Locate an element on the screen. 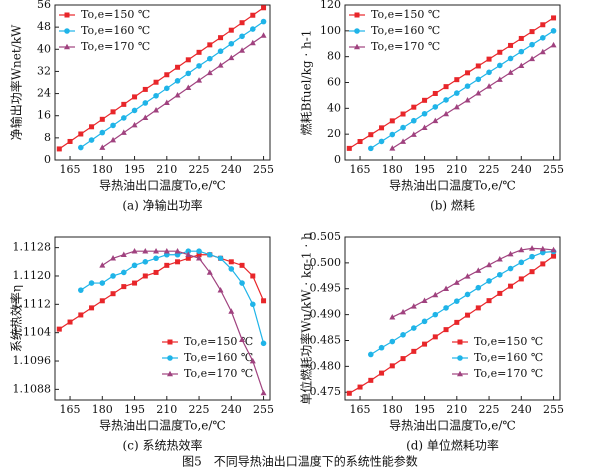 Image resolution: width=600 pixels, height=473 pixels. legend-label: To,e=160 ℃ is located at coordinates (405, 30).